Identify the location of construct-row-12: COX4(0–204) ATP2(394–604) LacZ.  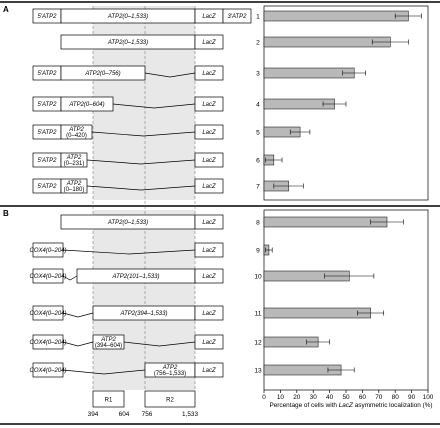
(126, 342).